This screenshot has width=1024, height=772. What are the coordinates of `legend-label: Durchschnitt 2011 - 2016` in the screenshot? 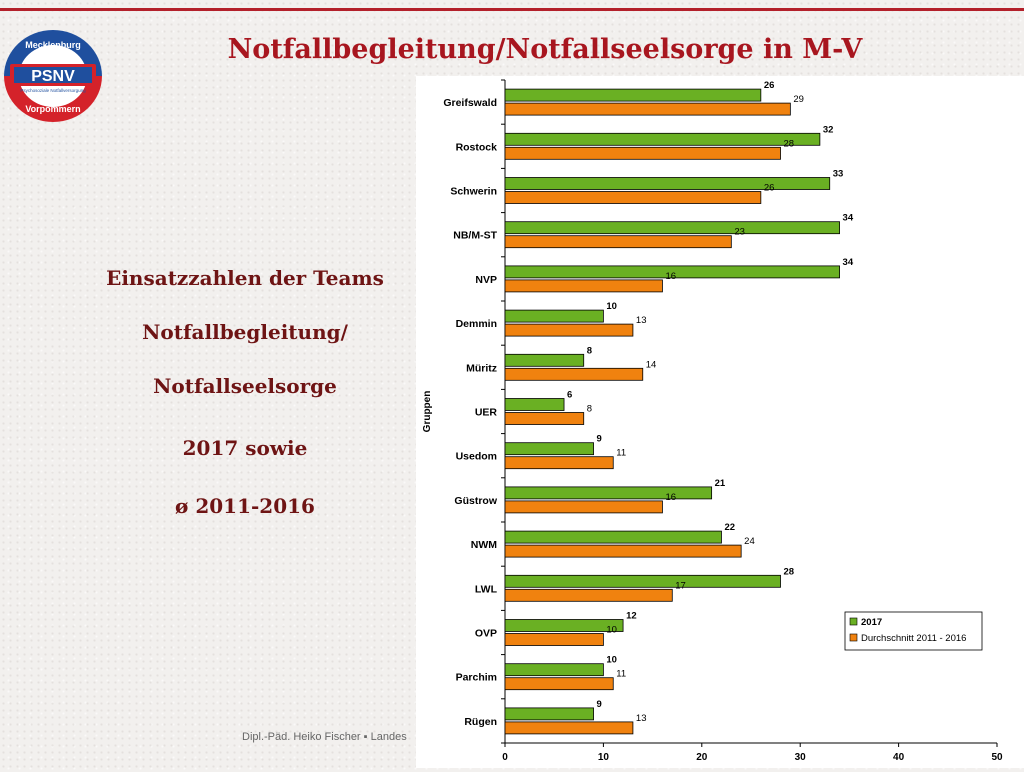 It's located at (913, 638).